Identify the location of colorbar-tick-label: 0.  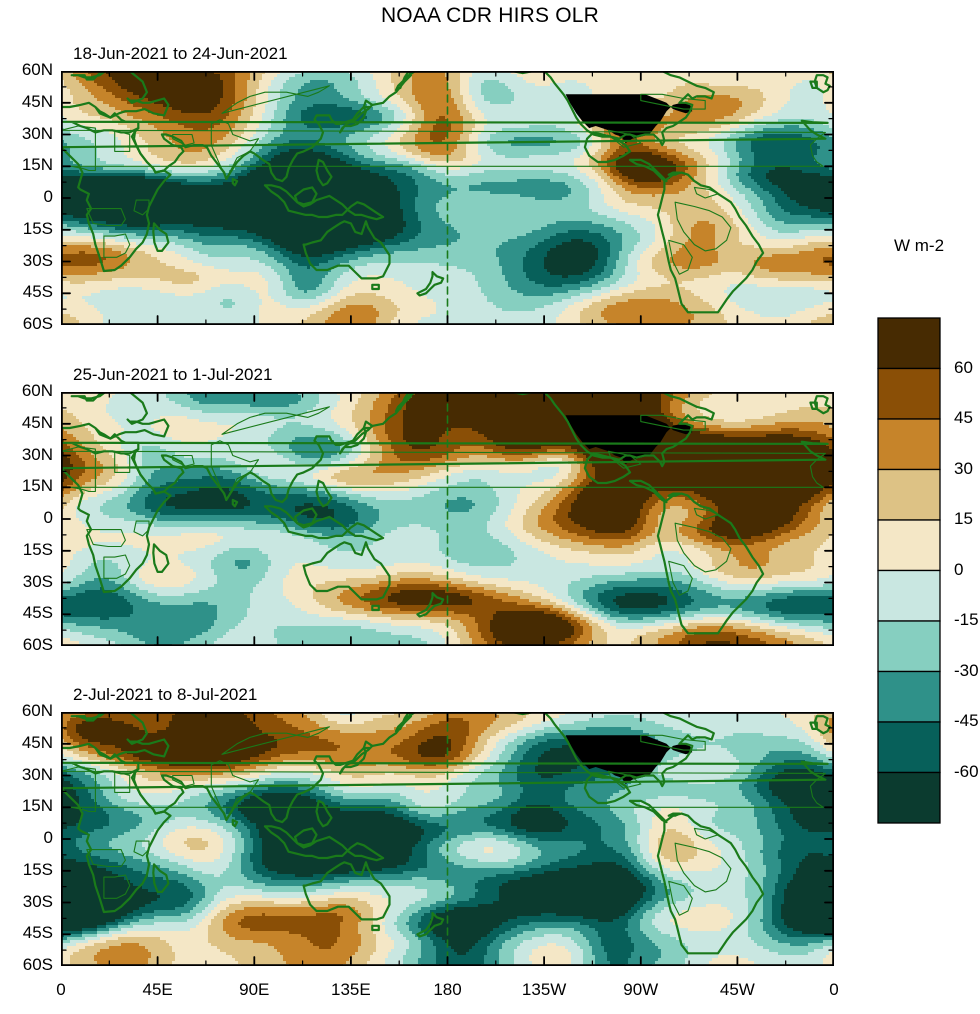
(959, 569).